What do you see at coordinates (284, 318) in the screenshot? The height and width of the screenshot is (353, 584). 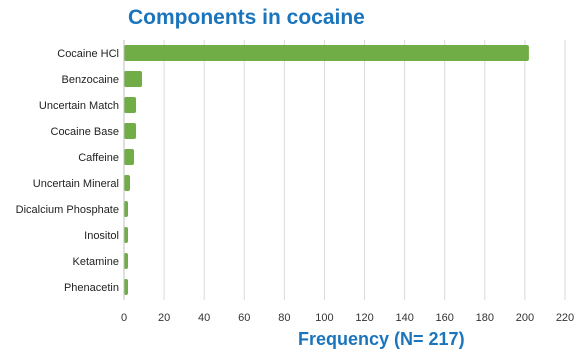 I see `x-tick-label: 80` at bounding box center [284, 318].